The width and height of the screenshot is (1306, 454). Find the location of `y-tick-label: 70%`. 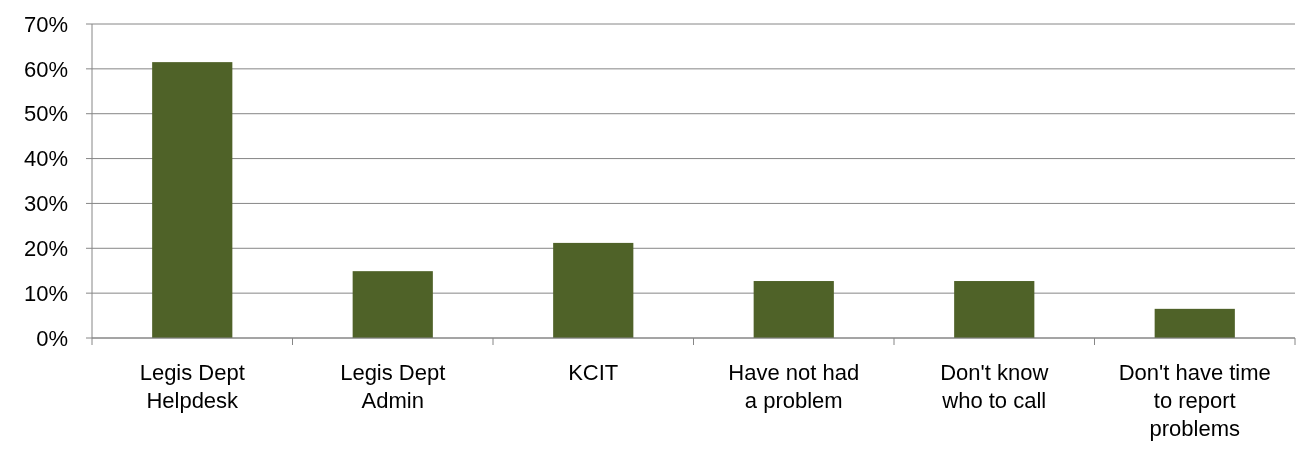

y-tick-label: 70% is located at coordinates (45, 24).